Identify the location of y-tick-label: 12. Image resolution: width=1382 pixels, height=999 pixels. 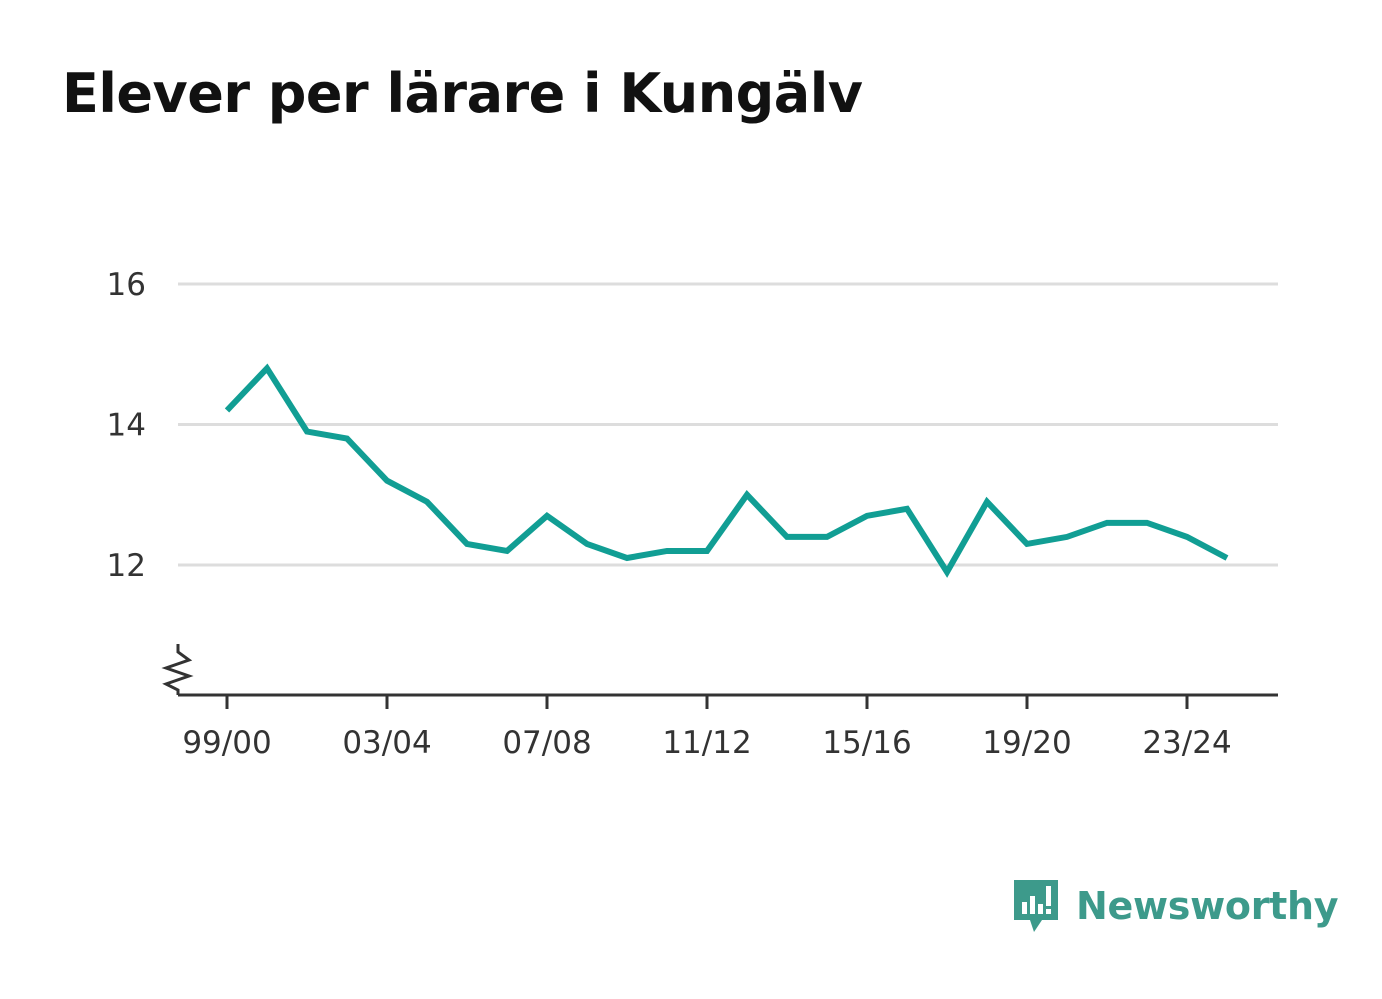
(126, 566).